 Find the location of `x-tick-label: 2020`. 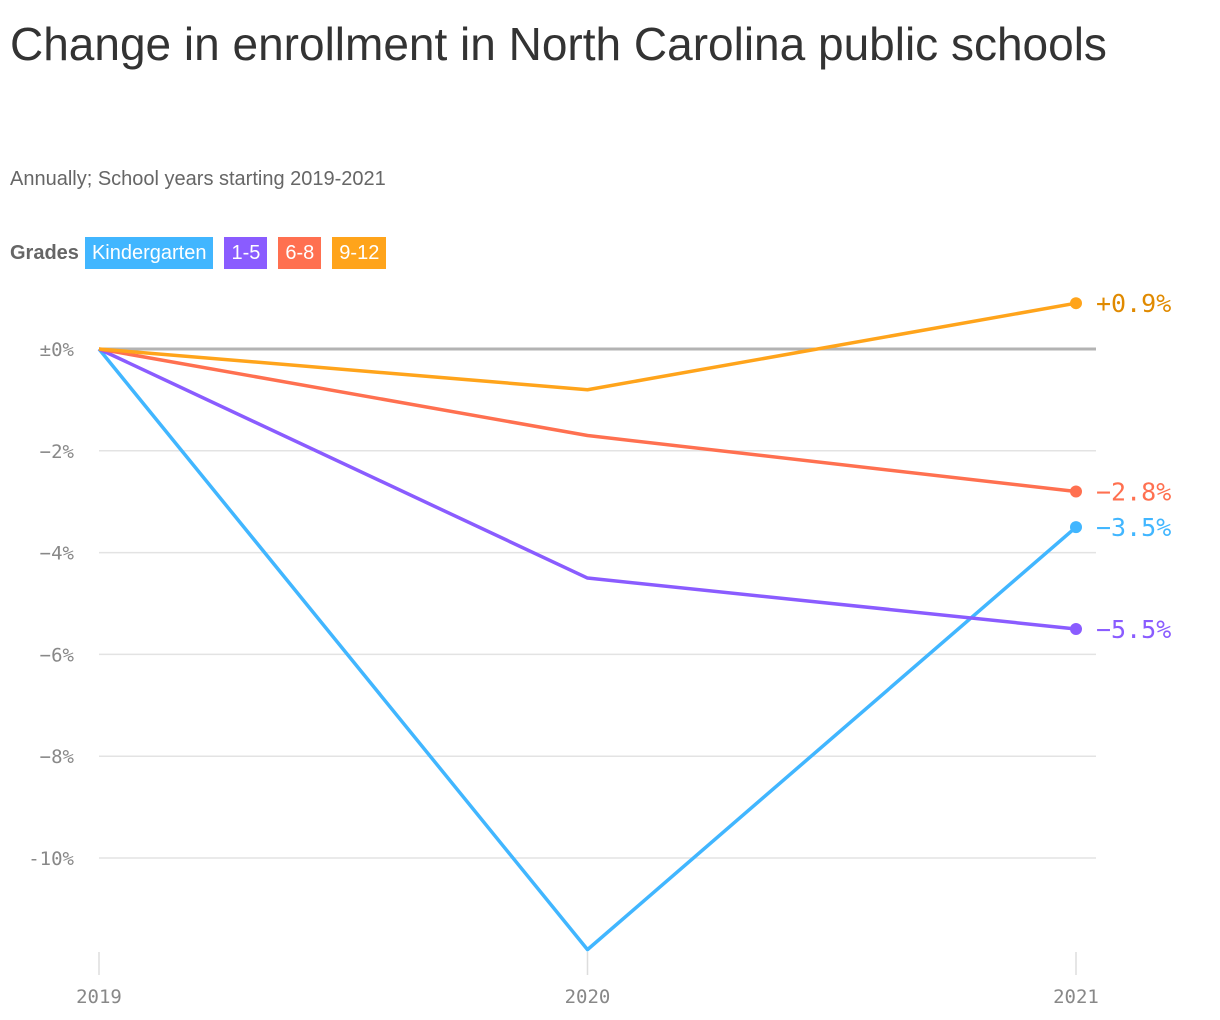

x-tick-label: 2020 is located at coordinates (588, 997).